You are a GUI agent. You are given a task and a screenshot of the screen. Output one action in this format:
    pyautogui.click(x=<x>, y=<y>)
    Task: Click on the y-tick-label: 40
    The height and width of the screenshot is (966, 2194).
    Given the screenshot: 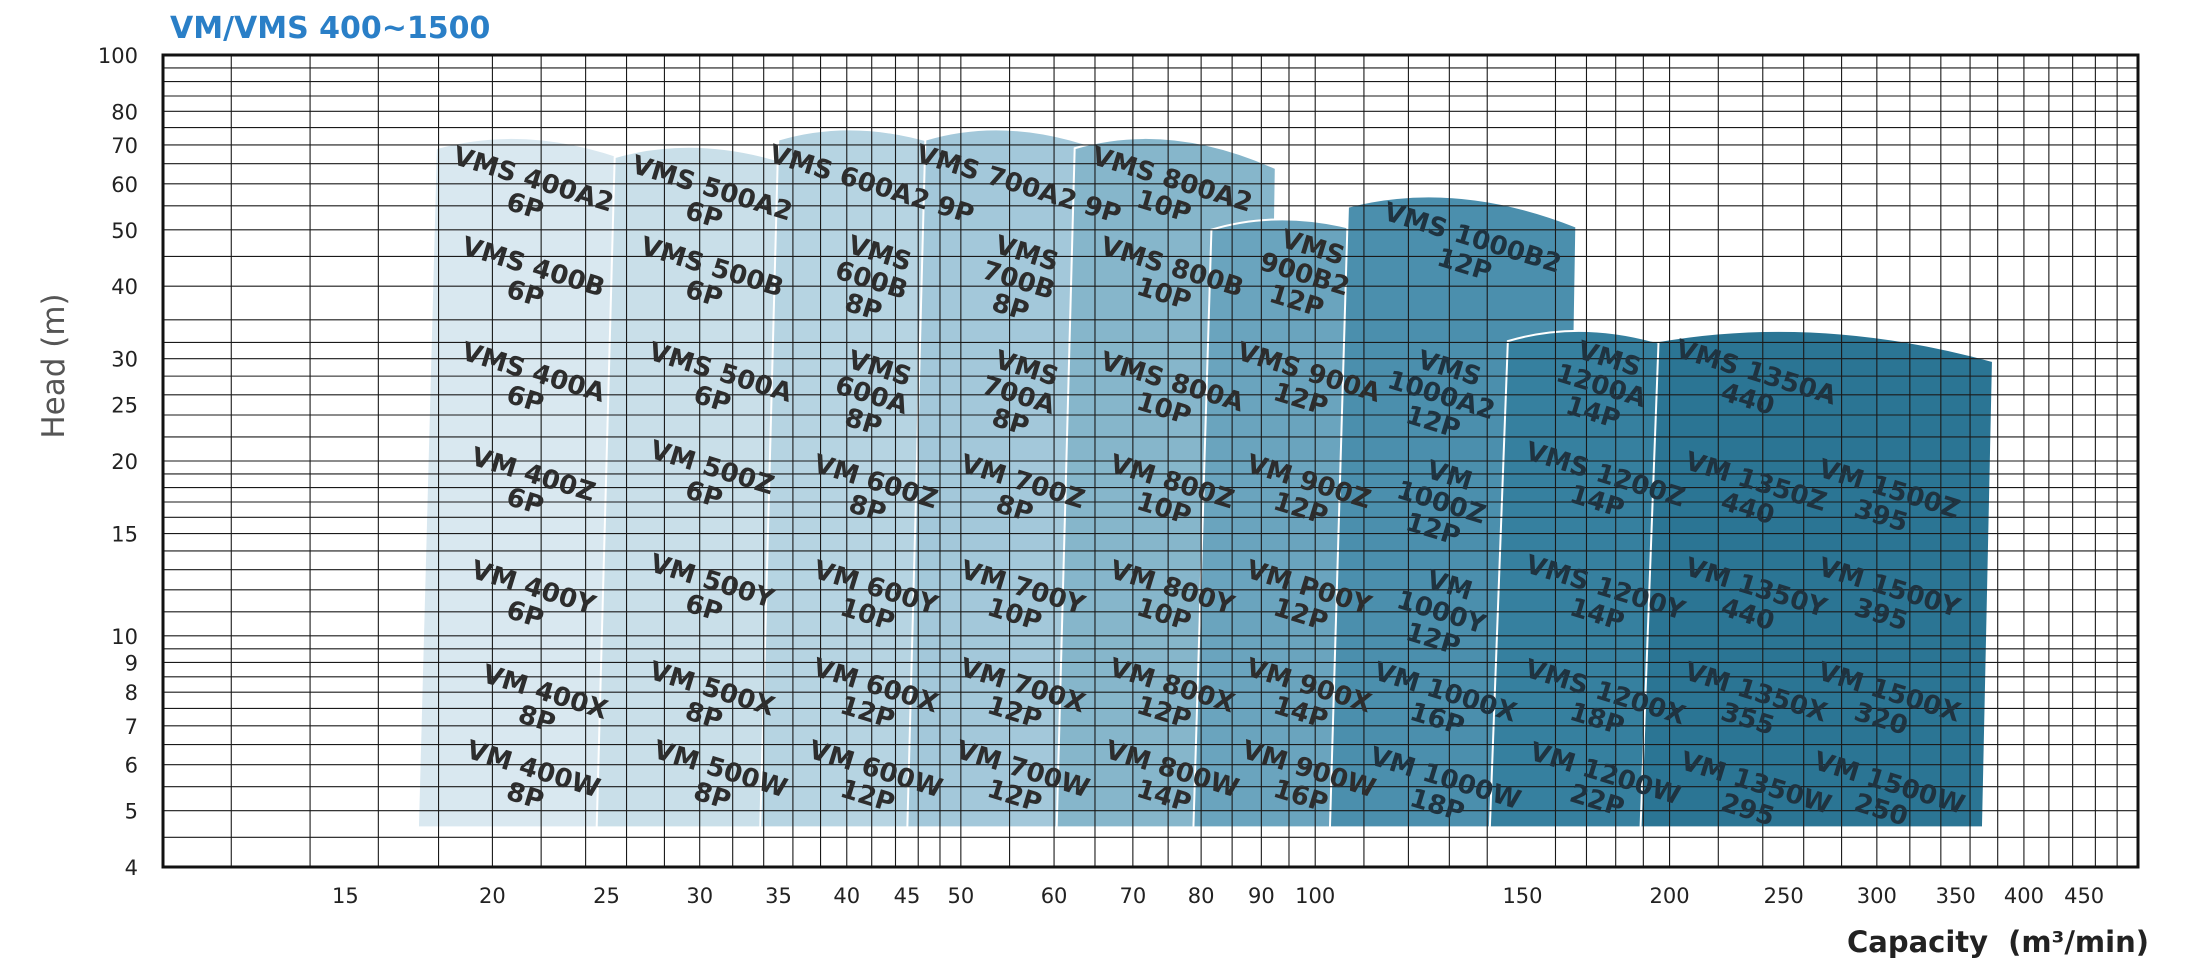 What is the action you would take?
    pyautogui.click(x=124, y=287)
    